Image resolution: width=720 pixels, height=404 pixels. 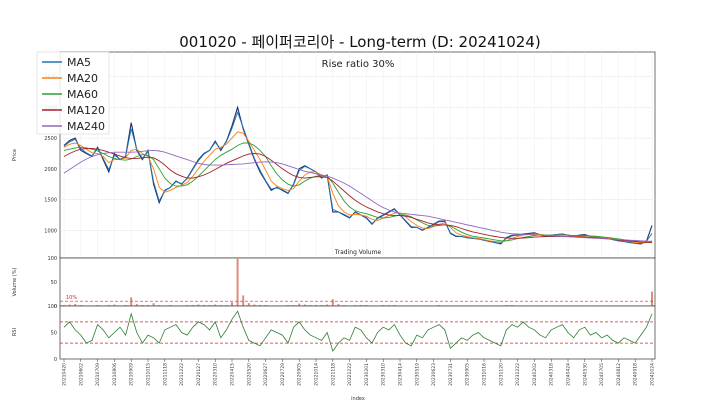 What do you see at coordinates (636, 374) in the screenshot?
I see `x-tick-label: 20240918` at bounding box center [636, 374].